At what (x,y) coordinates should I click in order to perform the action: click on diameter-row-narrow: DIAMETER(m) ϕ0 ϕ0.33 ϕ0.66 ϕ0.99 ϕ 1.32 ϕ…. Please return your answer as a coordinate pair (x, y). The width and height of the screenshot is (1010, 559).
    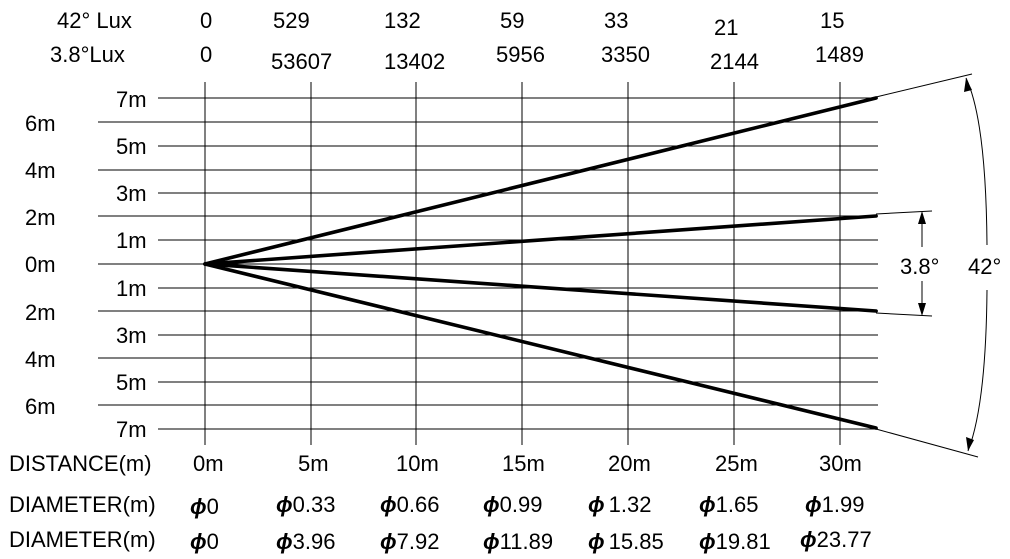
    Looking at the image, I should click on (437, 505).